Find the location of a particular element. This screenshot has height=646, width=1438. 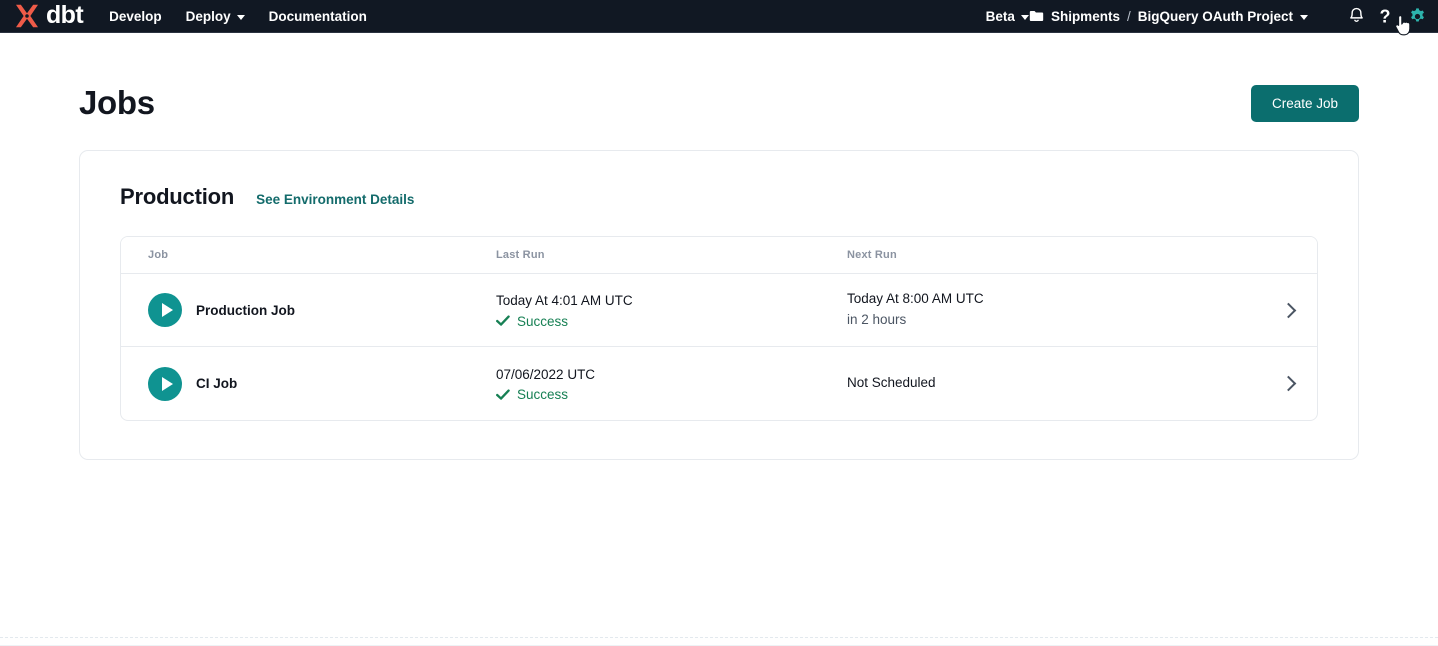

job-name: Production Job is located at coordinates (245, 310).